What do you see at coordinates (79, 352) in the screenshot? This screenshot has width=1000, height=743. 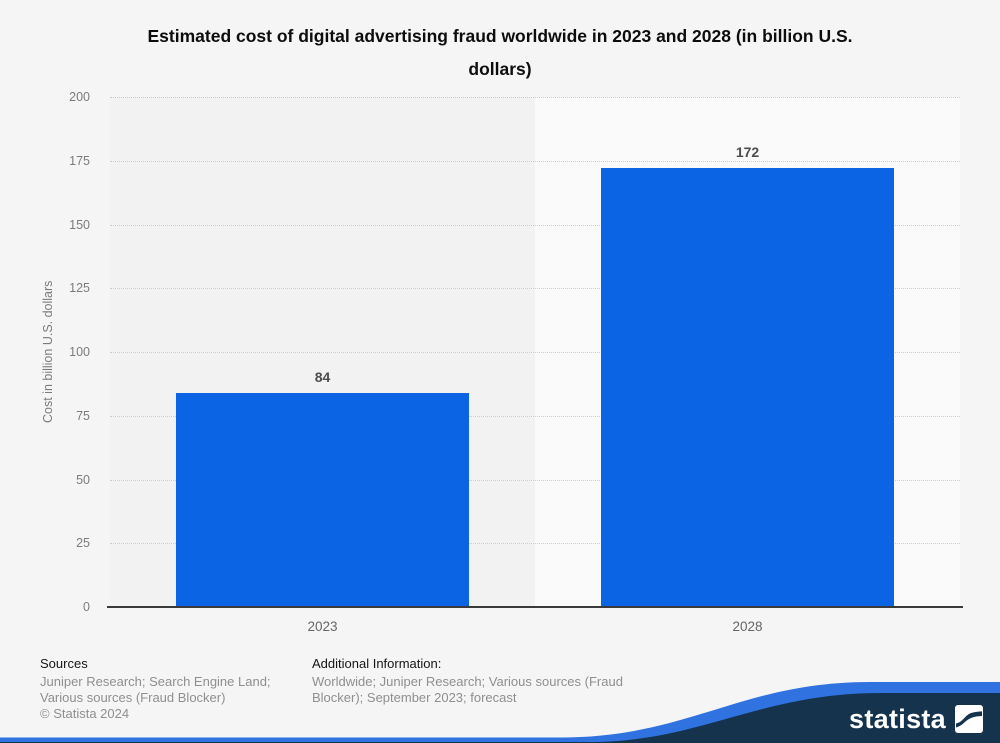 I see `y-tick-label: 100` at bounding box center [79, 352].